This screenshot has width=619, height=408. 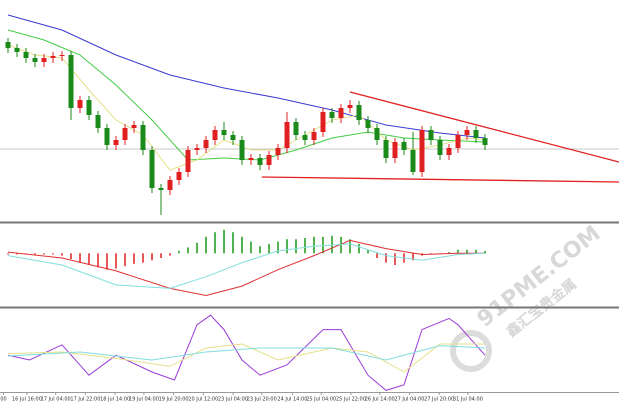 I want to click on x-tick-label: 00, so click(x=3, y=400).